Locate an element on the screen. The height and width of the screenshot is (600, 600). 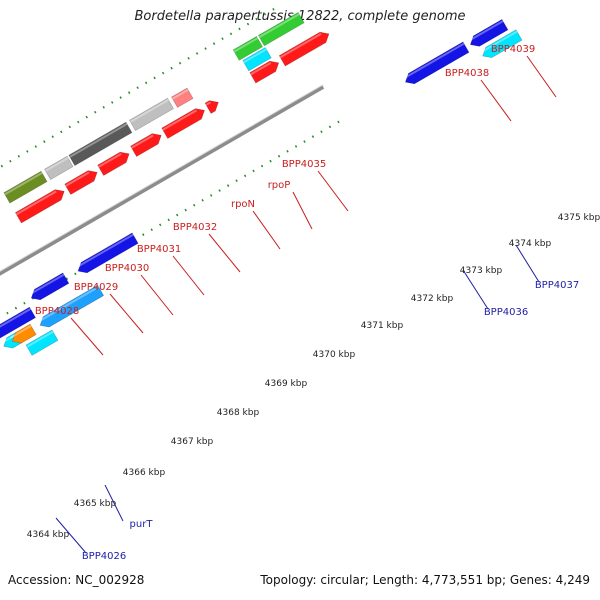
gene-bpp4037-sheen is located at coordinates (499, 42).